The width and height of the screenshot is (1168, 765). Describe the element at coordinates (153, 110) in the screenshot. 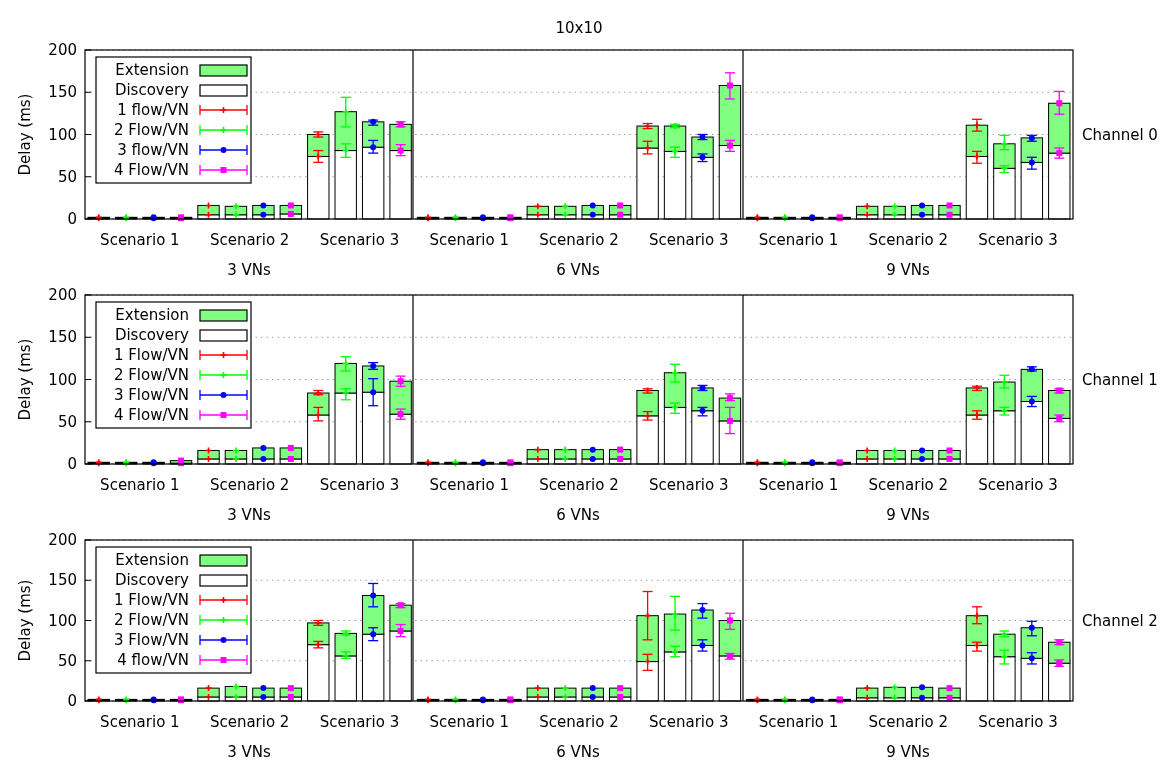

I see `legend-label: 1 flow/VN` at that location.